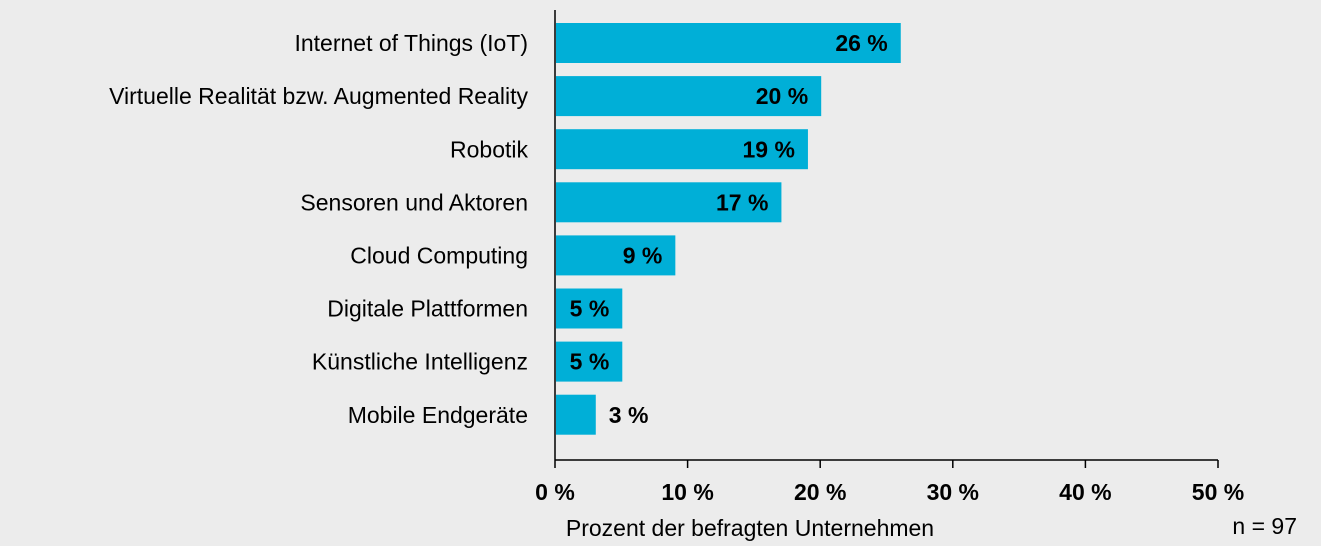  Describe the element at coordinates (489, 149) in the screenshot. I see `y-tick-label: Robotik` at that location.